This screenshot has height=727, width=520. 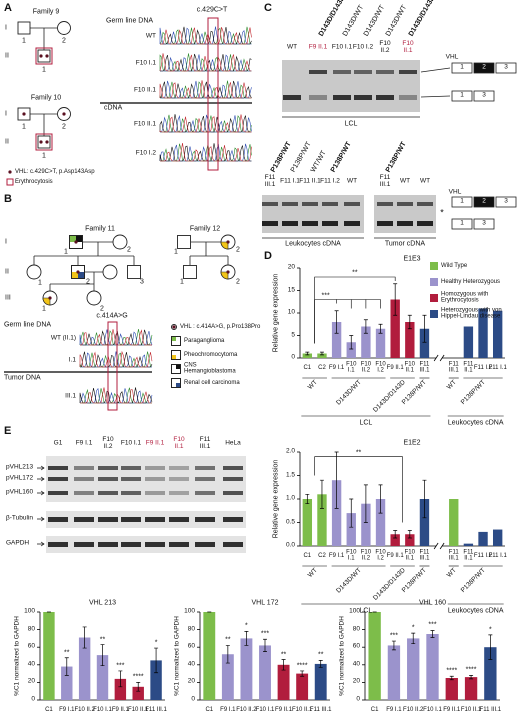 I want to click on legend-text: Paraganglioma, so click(x=204, y=340).